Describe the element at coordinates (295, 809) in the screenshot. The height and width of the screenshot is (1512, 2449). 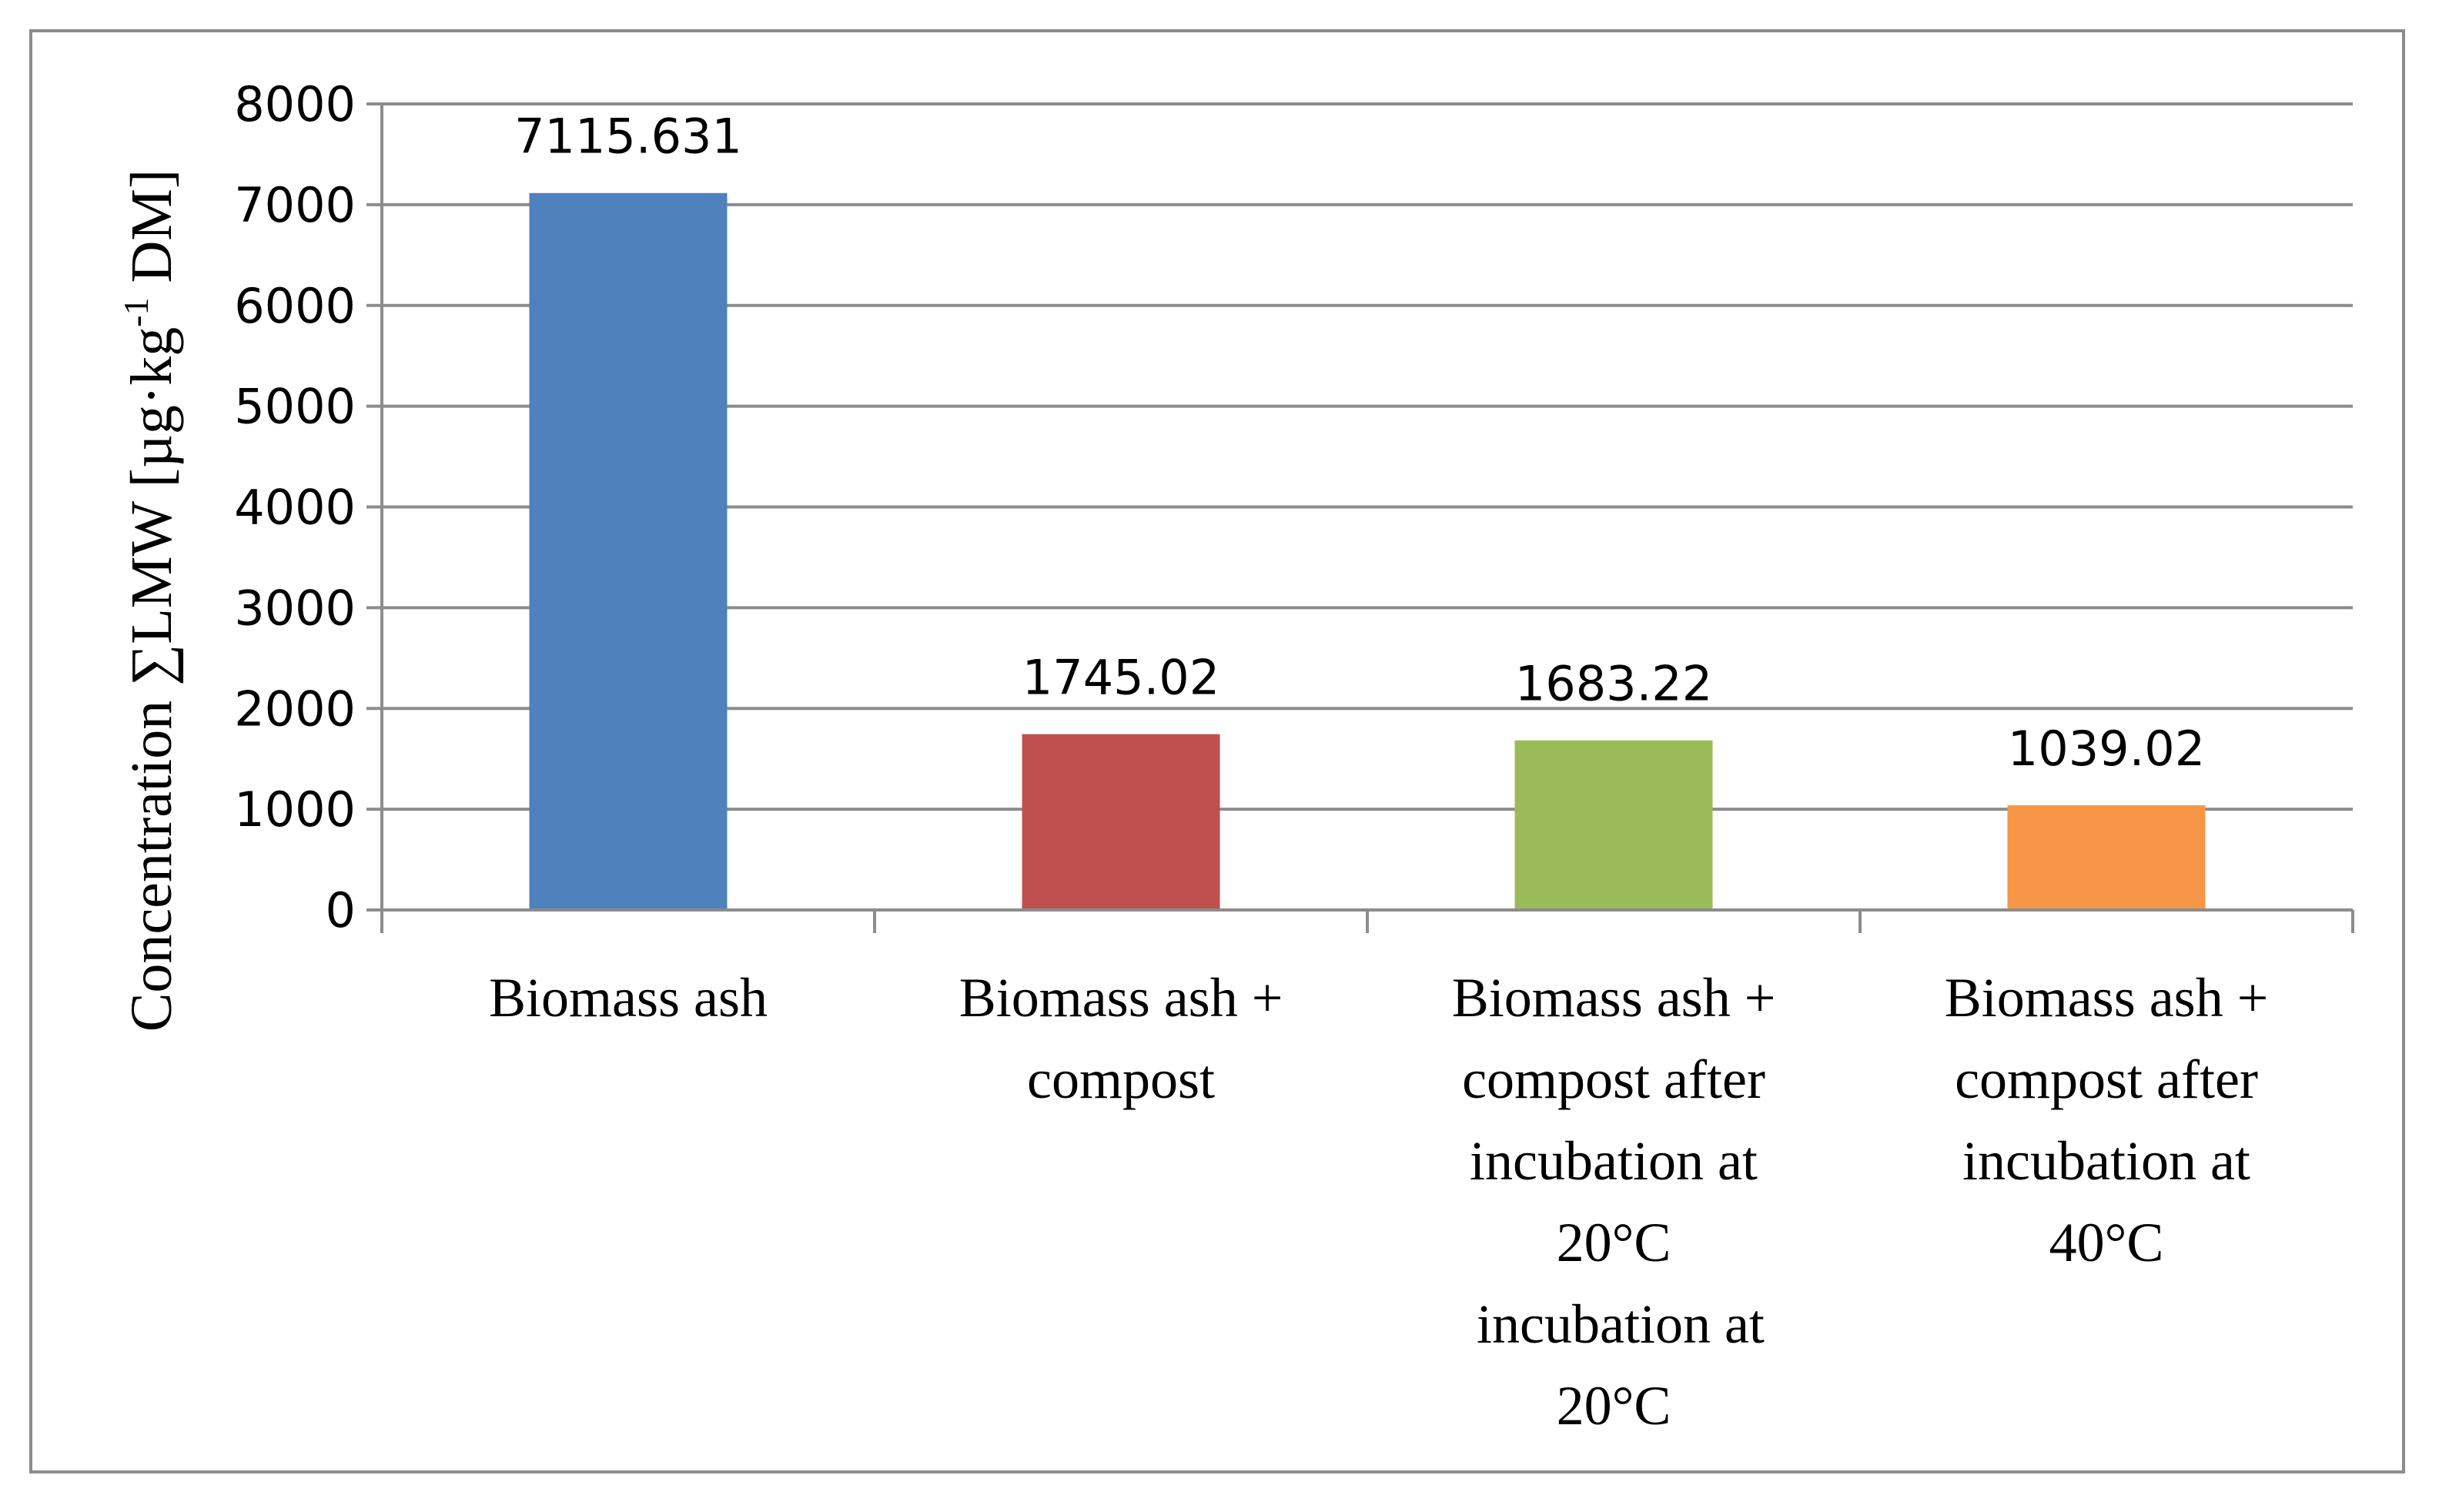
I see `y-tick-label: 1000` at that location.